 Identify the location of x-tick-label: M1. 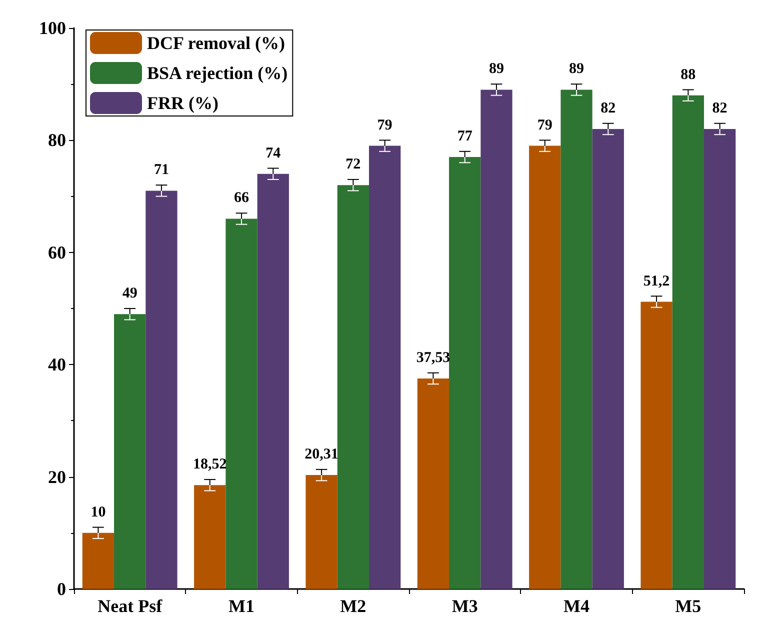
(241, 606).